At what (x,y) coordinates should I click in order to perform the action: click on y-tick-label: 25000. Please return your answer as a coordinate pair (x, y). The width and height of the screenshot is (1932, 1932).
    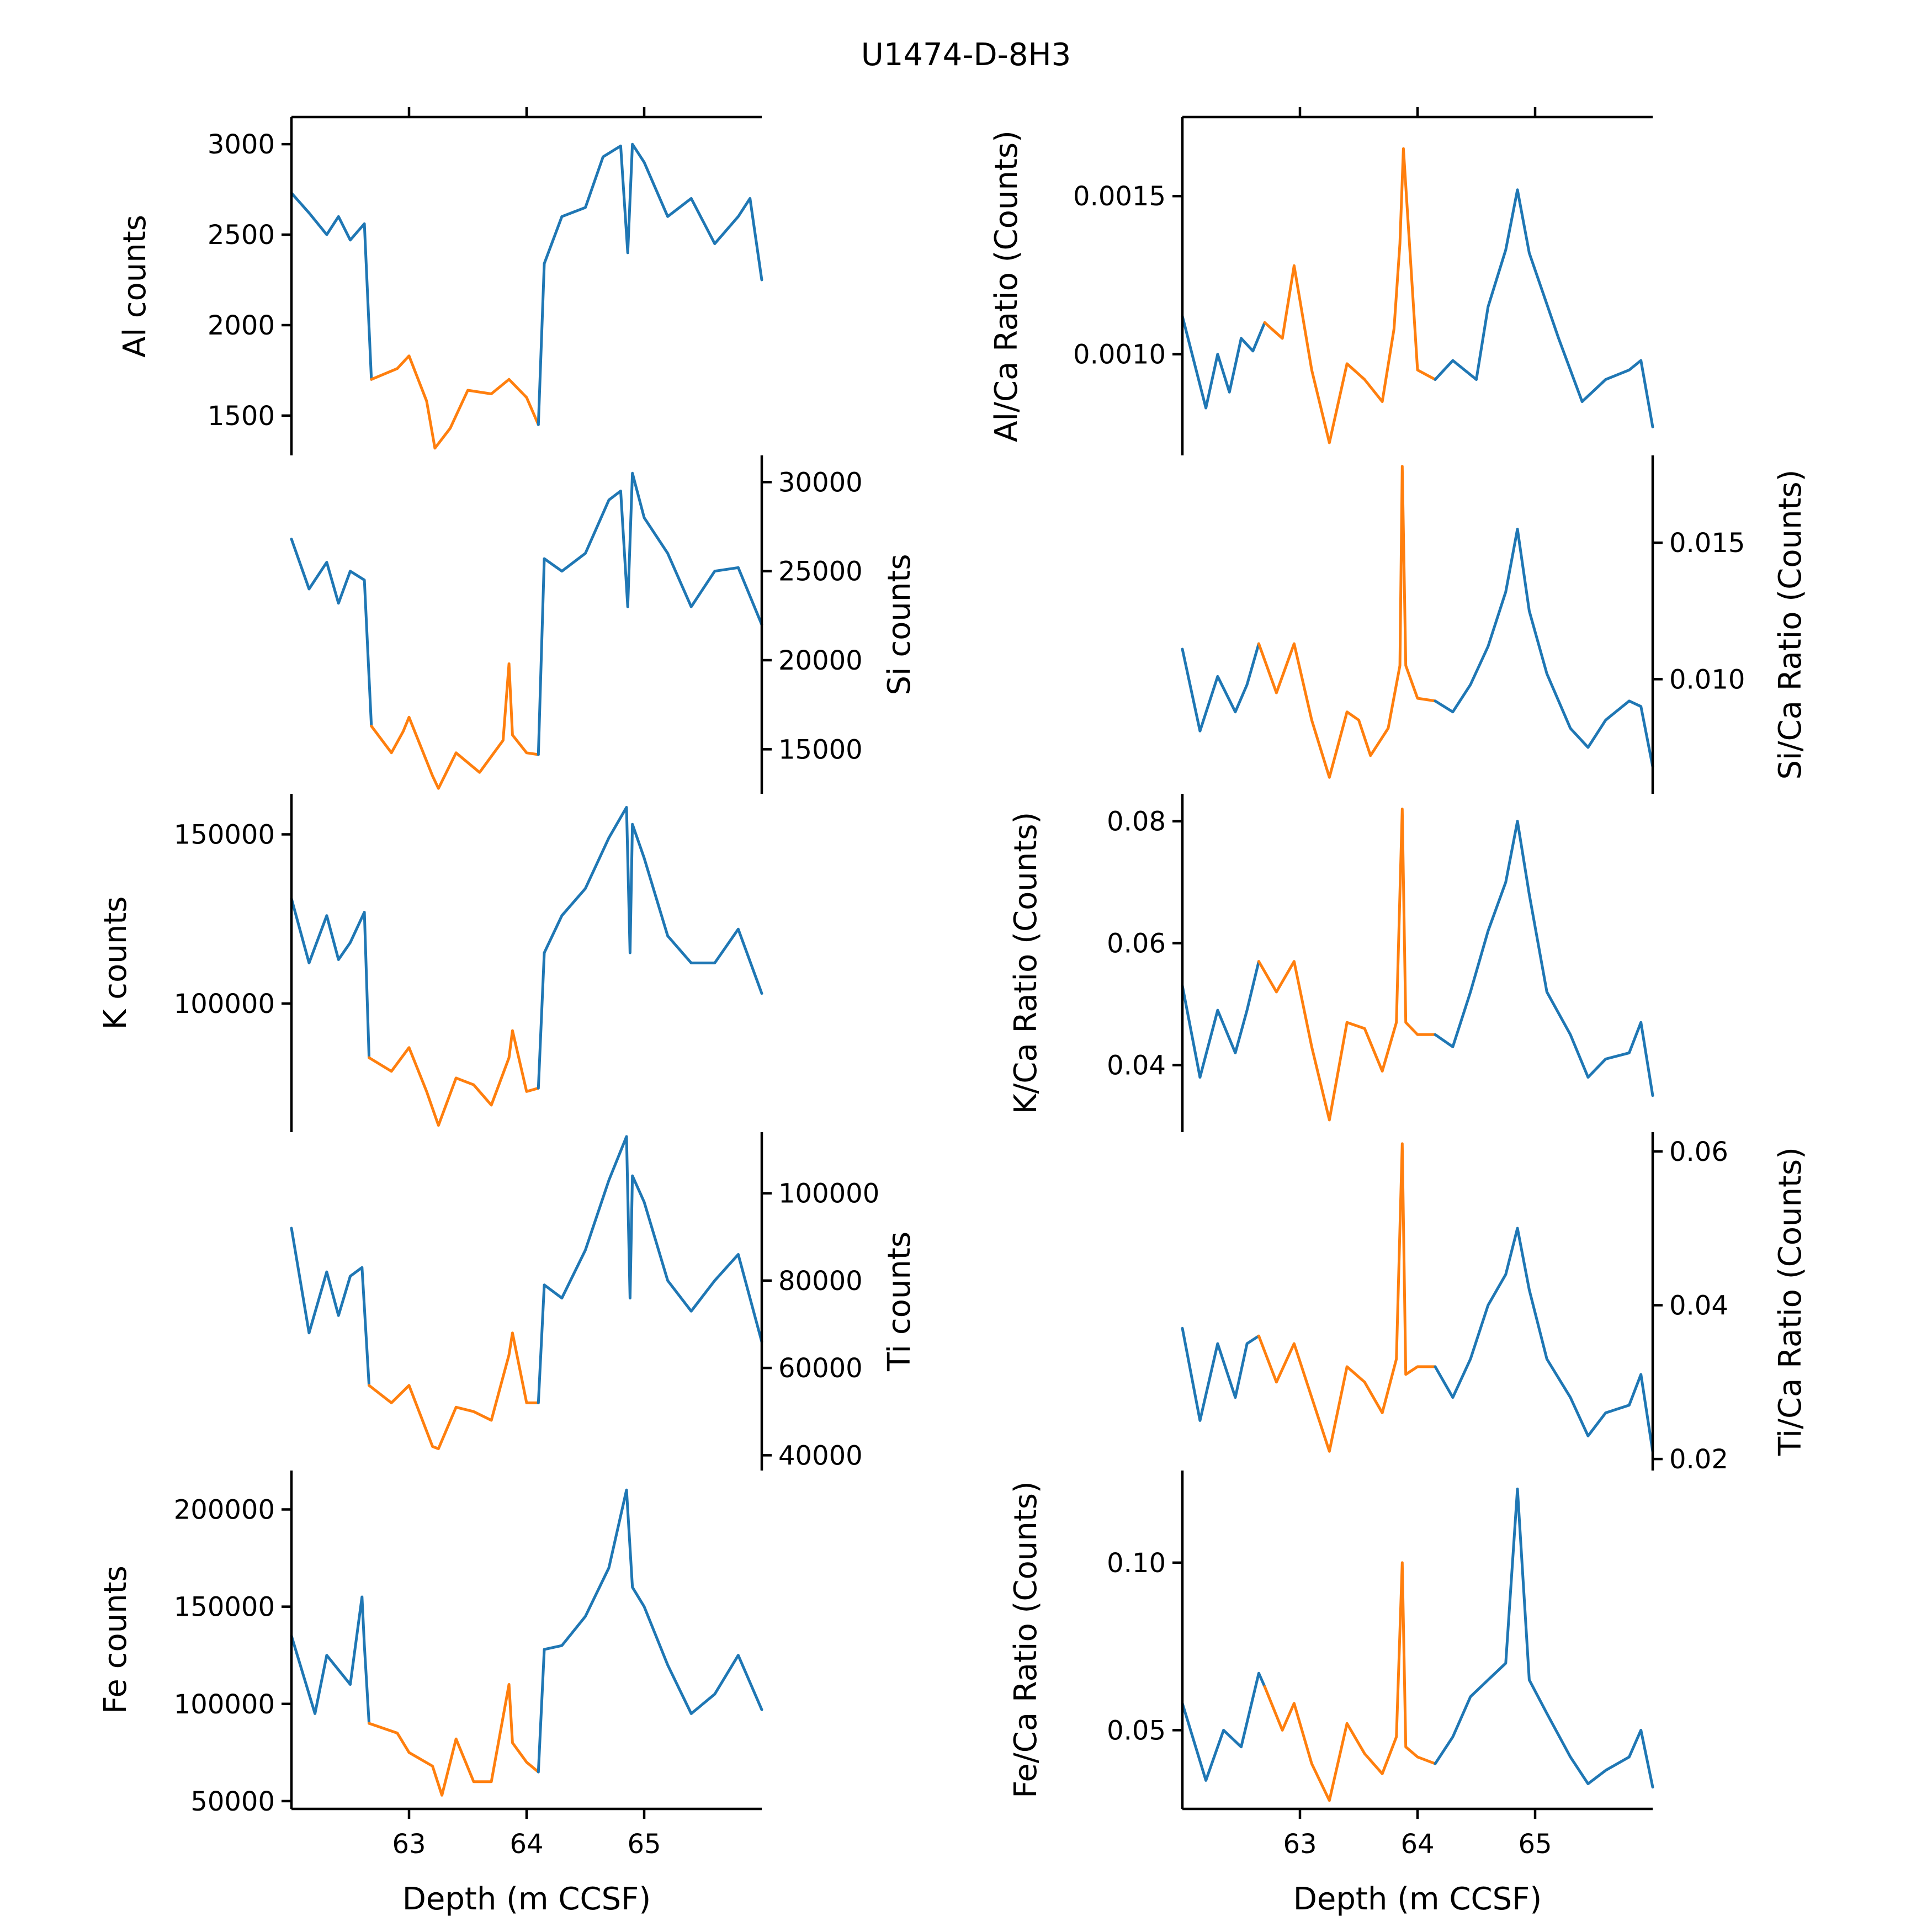
    Looking at the image, I should click on (821, 571).